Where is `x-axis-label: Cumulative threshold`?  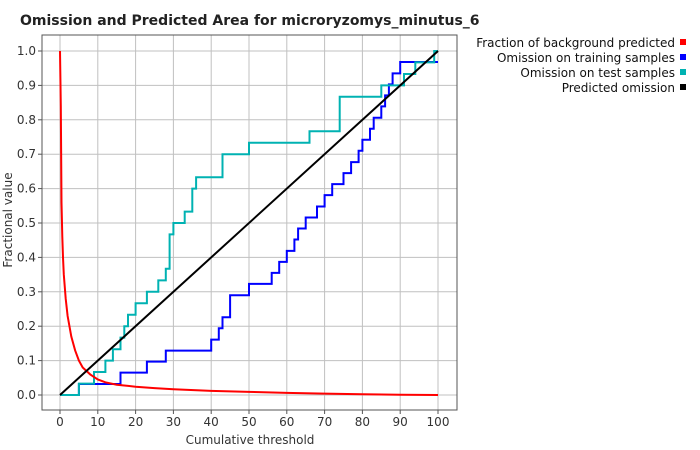 x-axis-label: Cumulative threshold is located at coordinates (250, 440).